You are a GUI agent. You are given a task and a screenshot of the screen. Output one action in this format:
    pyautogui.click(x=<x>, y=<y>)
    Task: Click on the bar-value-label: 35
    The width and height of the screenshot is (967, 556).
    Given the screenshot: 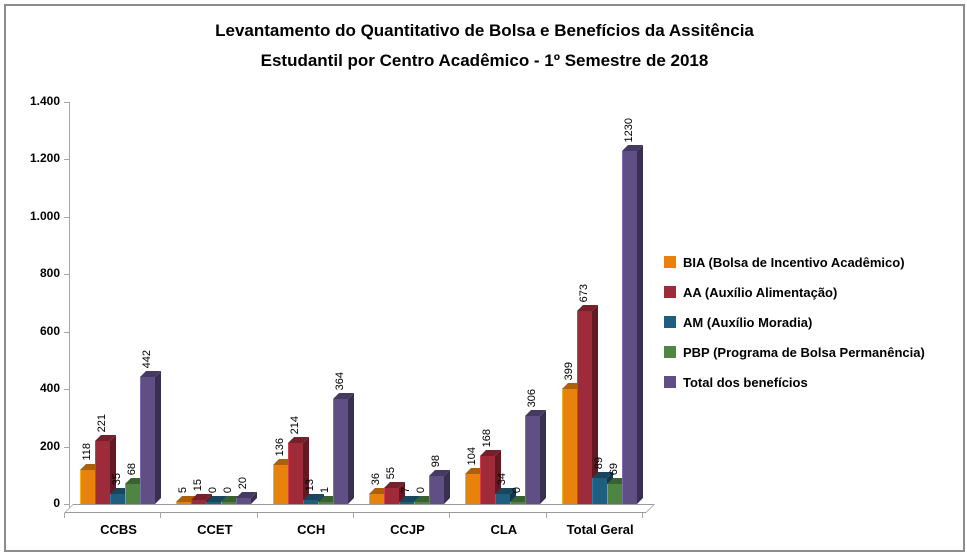 What is the action you would take?
    pyautogui.click(x=117, y=478)
    